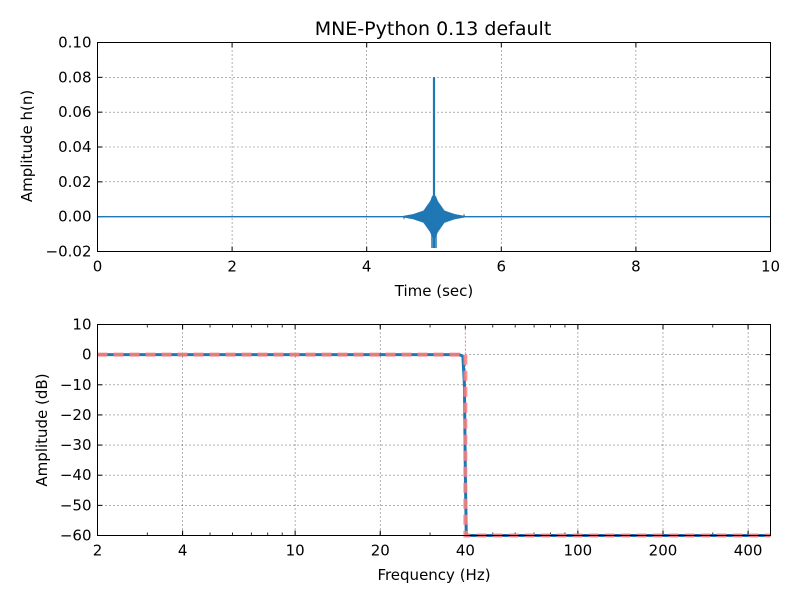  I want to click on y-axis-label: Amplitude h(n), so click(27, 146).